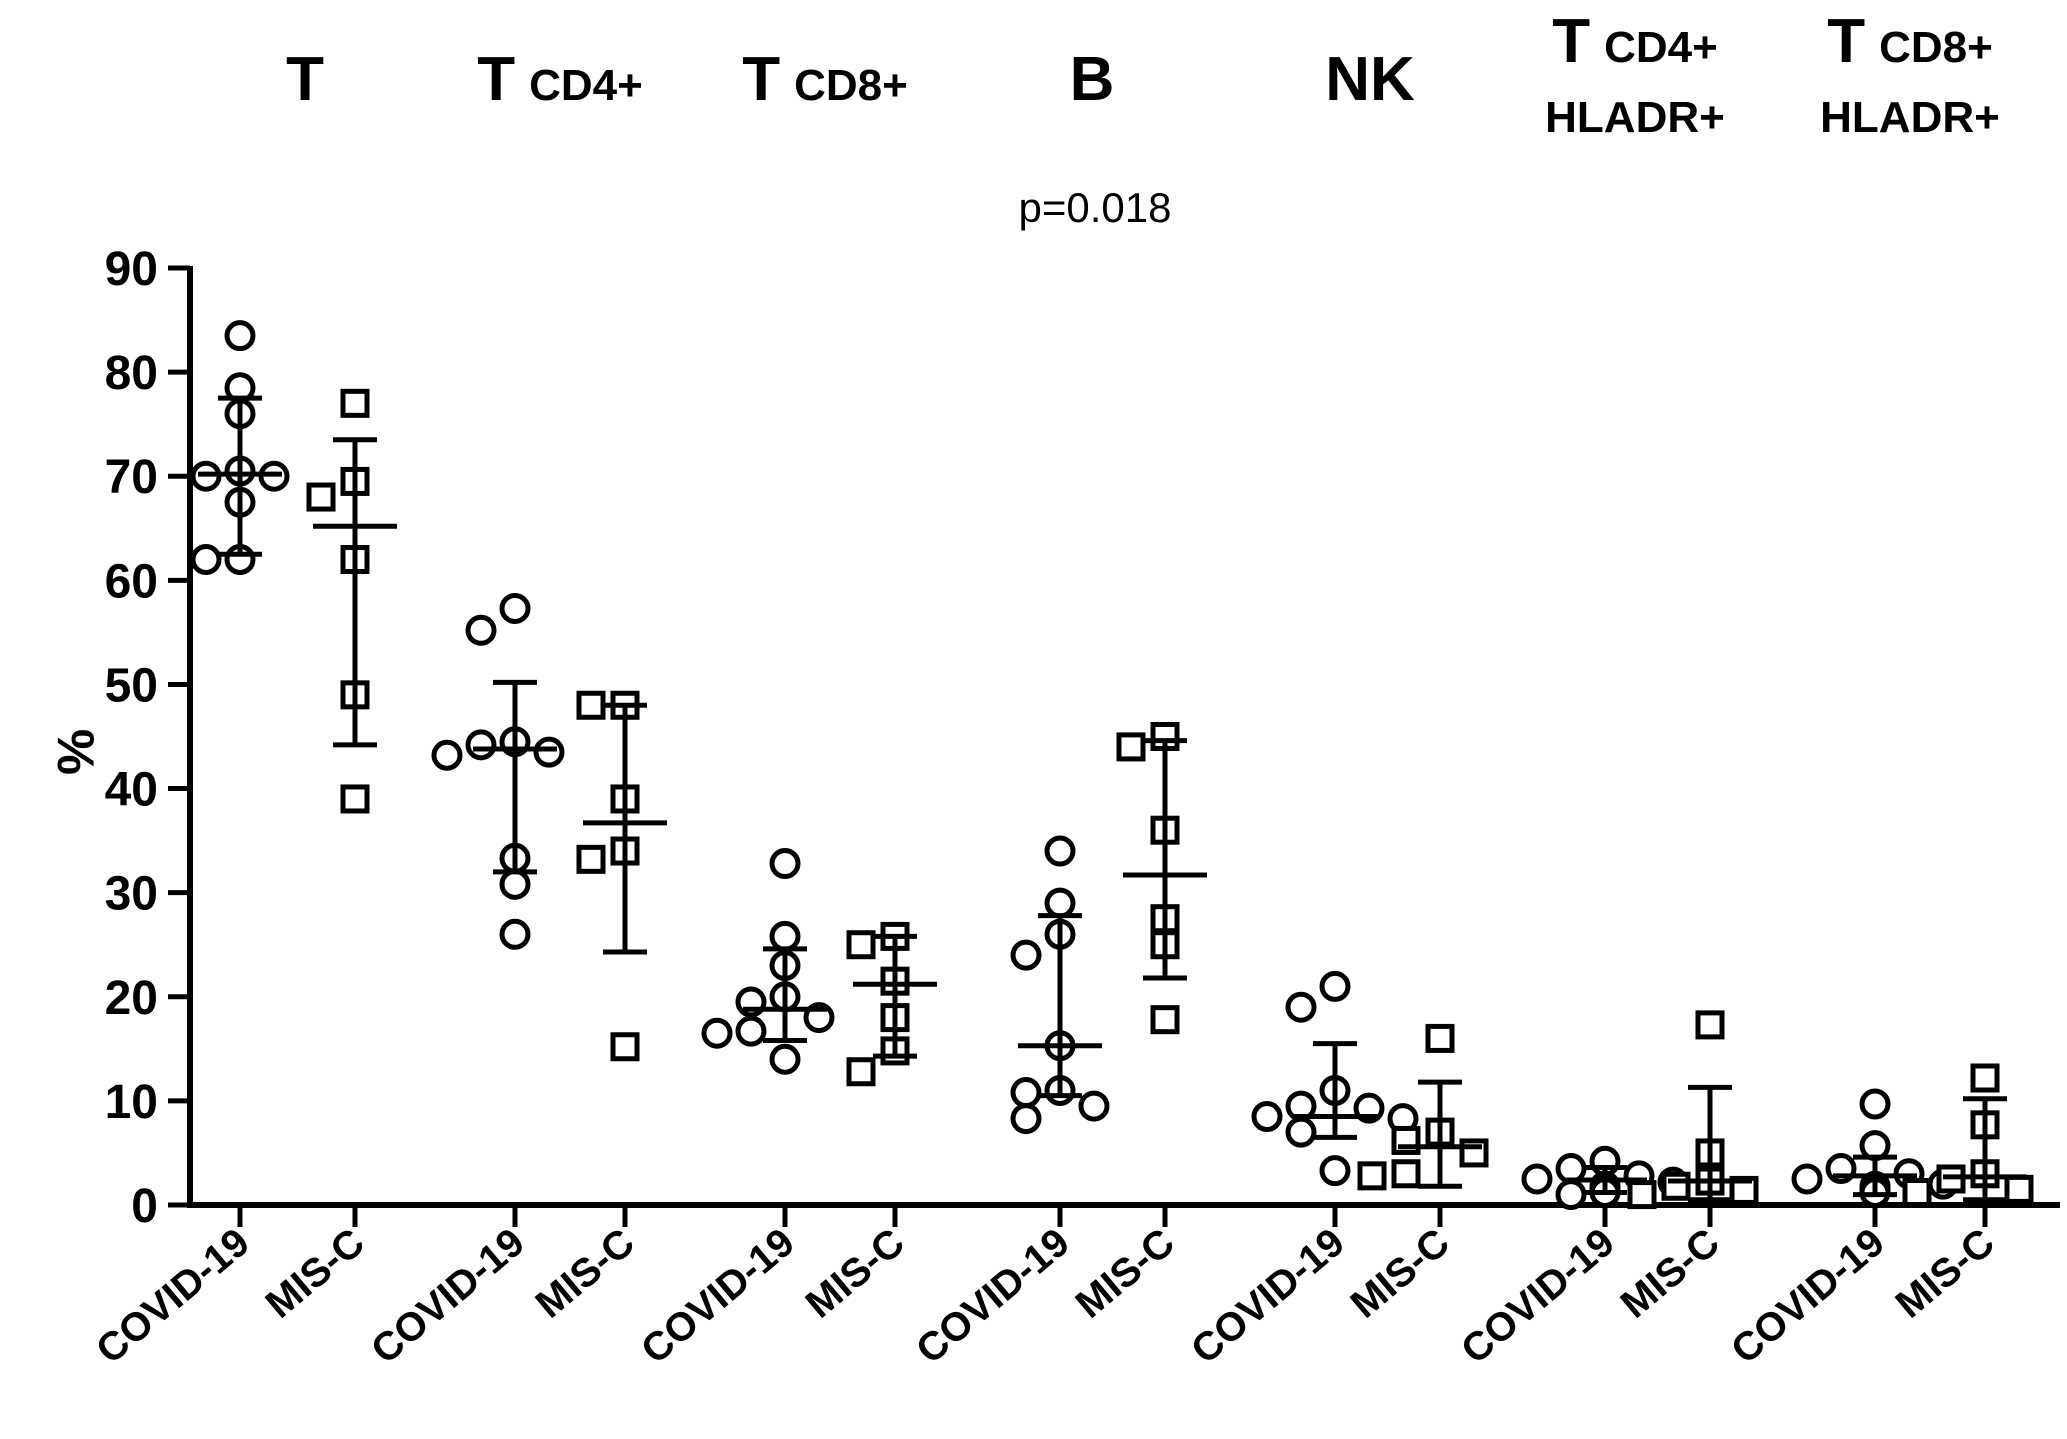 The image size is (2067, 1439). Describe the element at coordinates (149, 738) in the screenshot. I see `y-axis: 0 10 20 30 40 50 60 70 80 90` at that location.